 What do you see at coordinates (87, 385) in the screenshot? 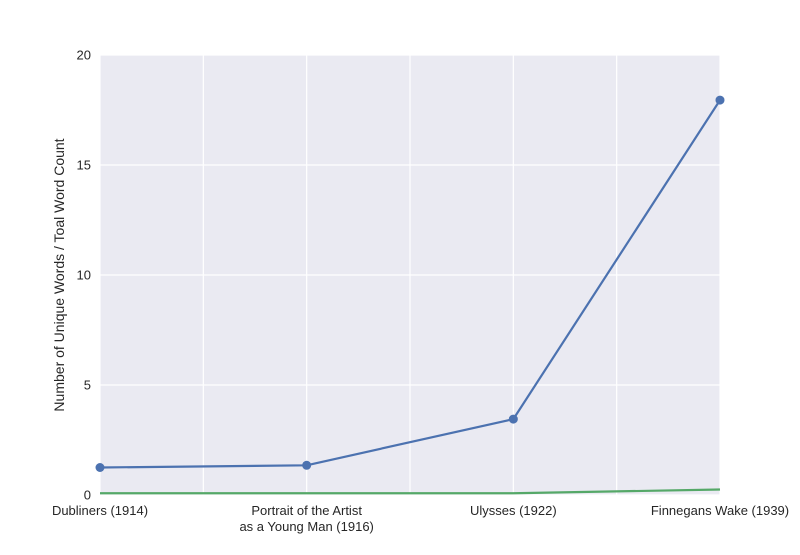
I see `y-tick-label-1: 5` at bounding box center [87, 385].